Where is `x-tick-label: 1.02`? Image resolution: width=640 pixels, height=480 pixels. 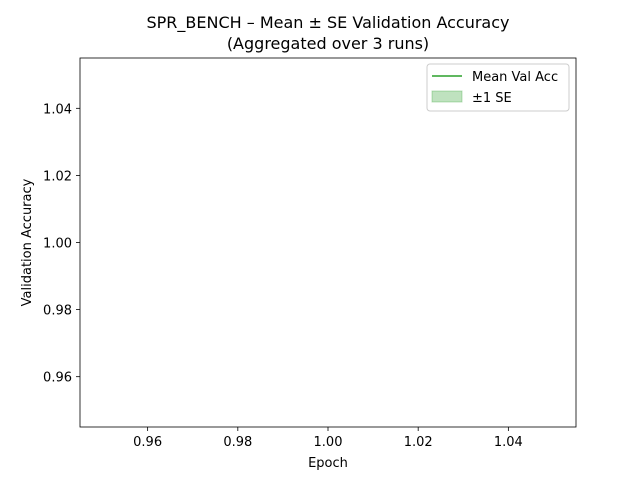 x-tick-label: 1.02 is located at coordinates (418, 442).